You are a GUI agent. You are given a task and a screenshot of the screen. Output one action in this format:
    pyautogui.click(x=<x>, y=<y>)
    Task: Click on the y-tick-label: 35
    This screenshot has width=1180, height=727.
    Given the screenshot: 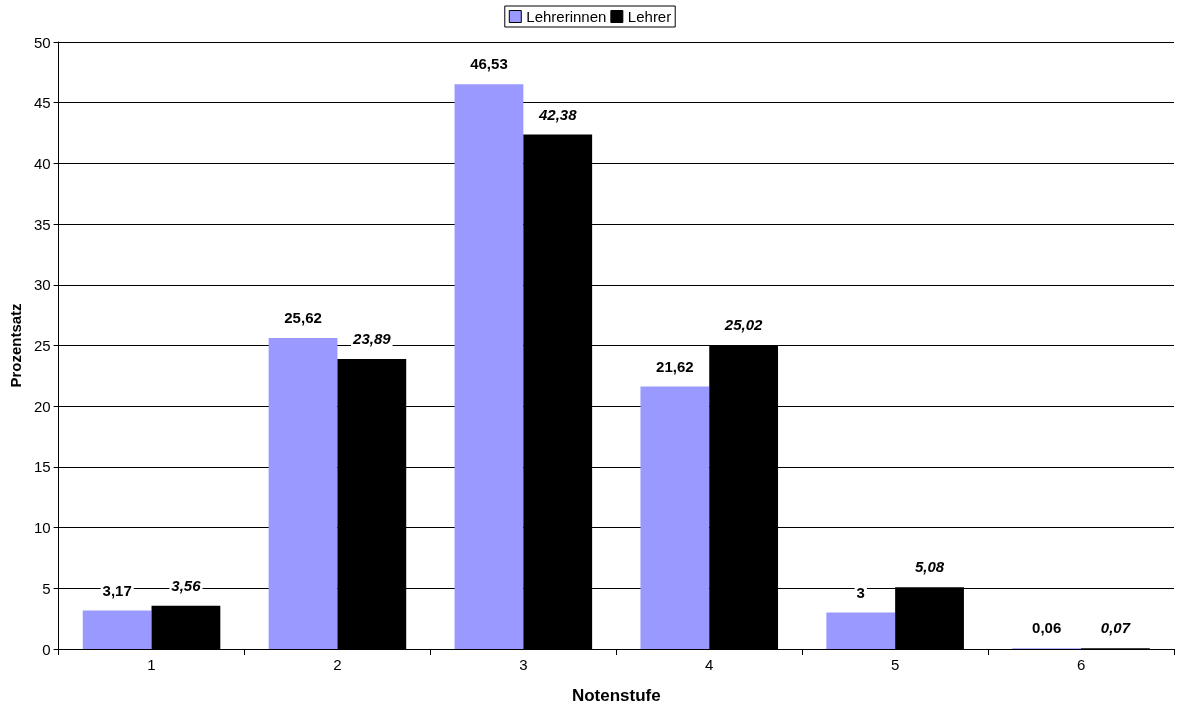 What is the action you would take?
    pyautogui.click(x=42, y=224)
    